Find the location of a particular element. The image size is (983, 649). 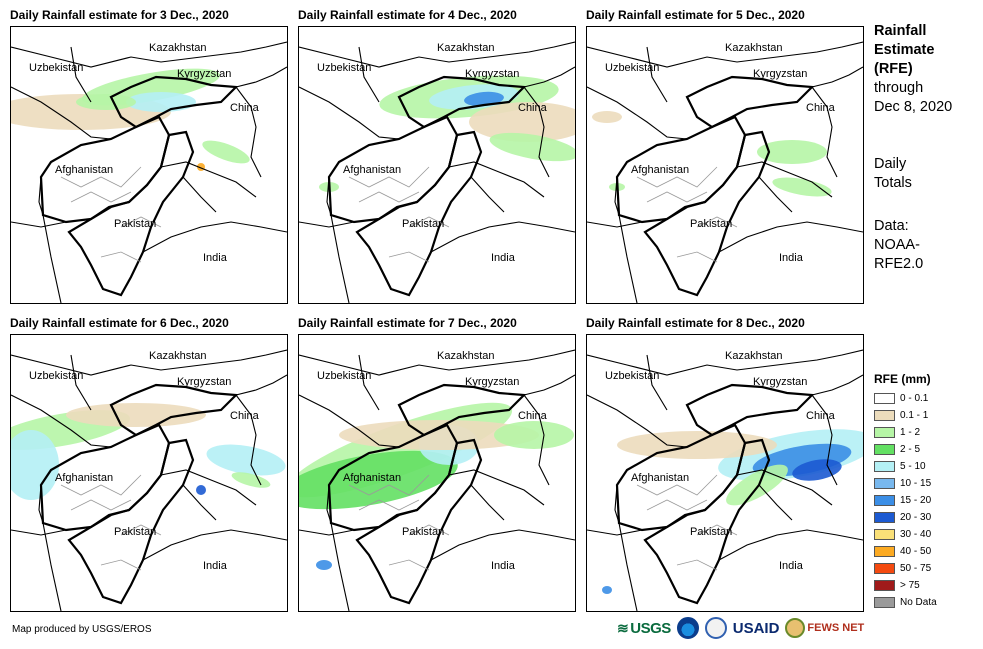

legend-label: > 75 is located at coordinates (910, 585).